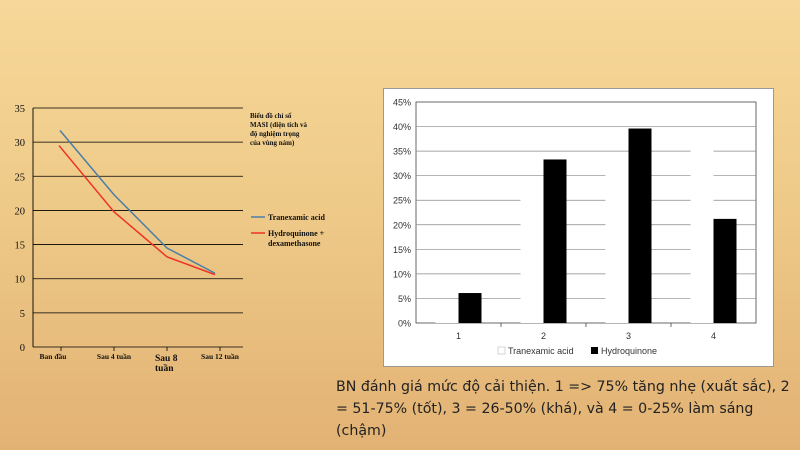  What do you see at coordinates (402, 152) in the screenshot?
I see `y-tick-label: 35%` at bounding box center [402, 152].